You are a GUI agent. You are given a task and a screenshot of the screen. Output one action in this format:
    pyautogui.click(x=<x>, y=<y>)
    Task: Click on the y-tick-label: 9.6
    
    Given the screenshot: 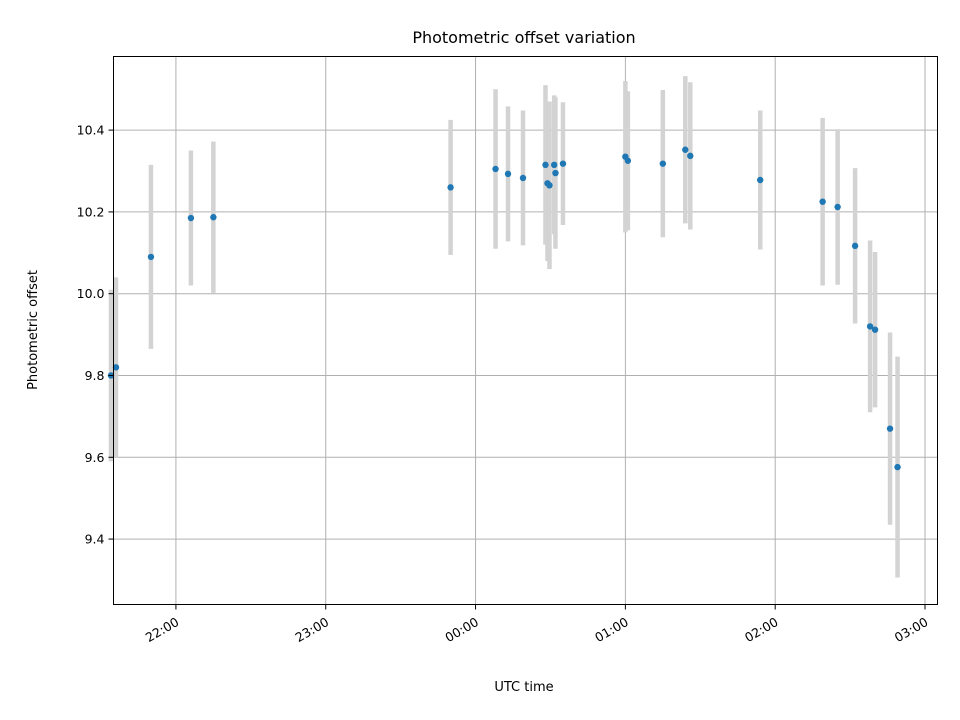 What is the action you would take?
    pyautogui.click(x=95, y=457)
    